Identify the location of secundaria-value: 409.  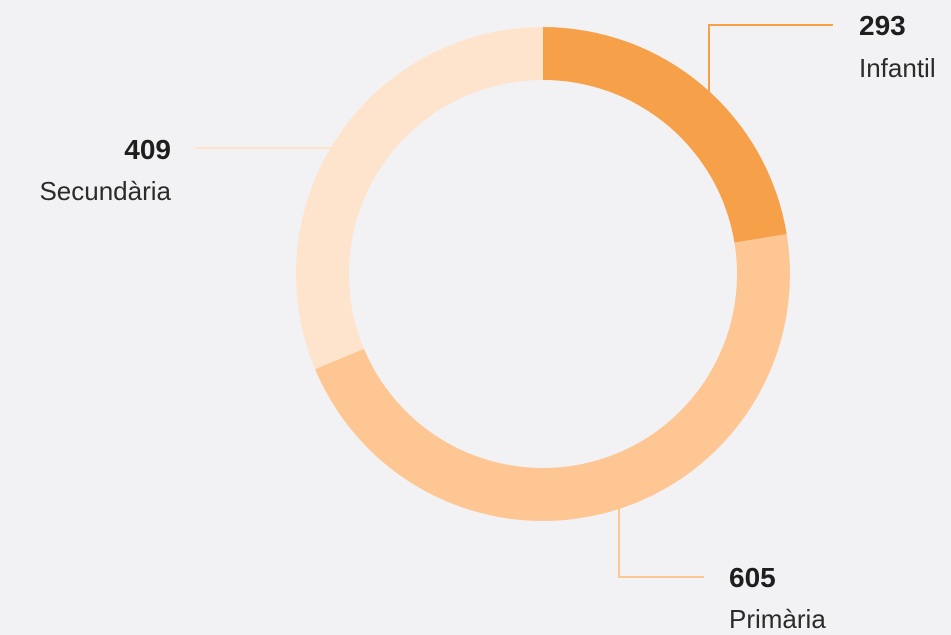
(147, 149).